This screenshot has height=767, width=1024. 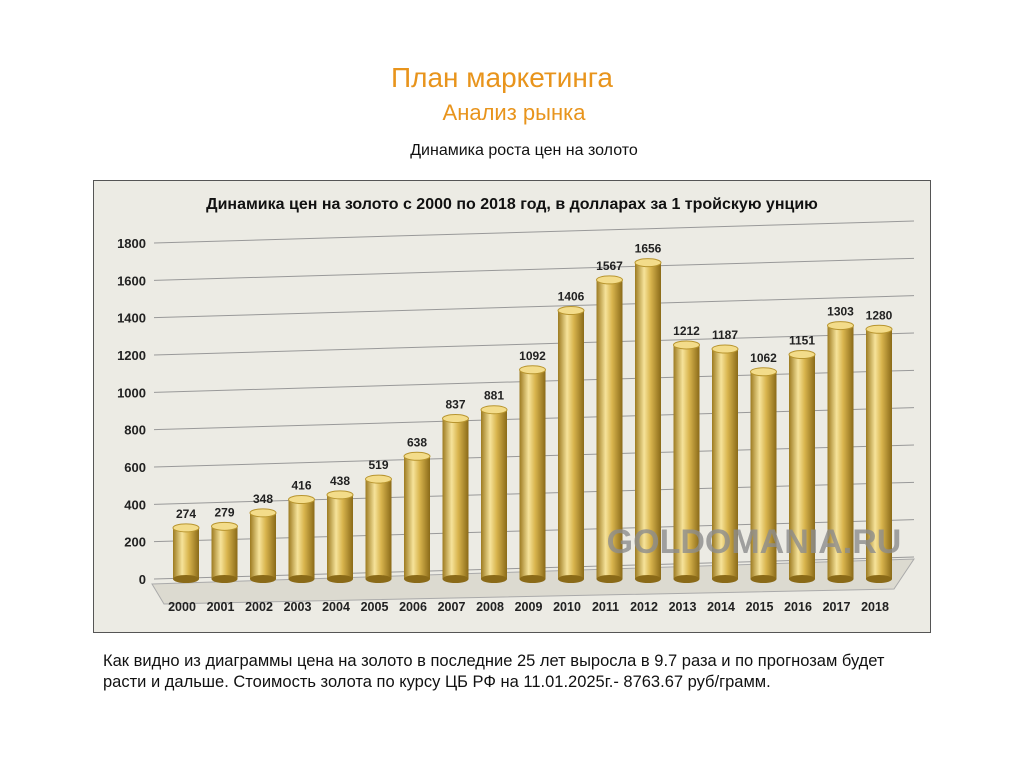 I want to click on slide-title: План маркетинга, so click(x=502, y=77).